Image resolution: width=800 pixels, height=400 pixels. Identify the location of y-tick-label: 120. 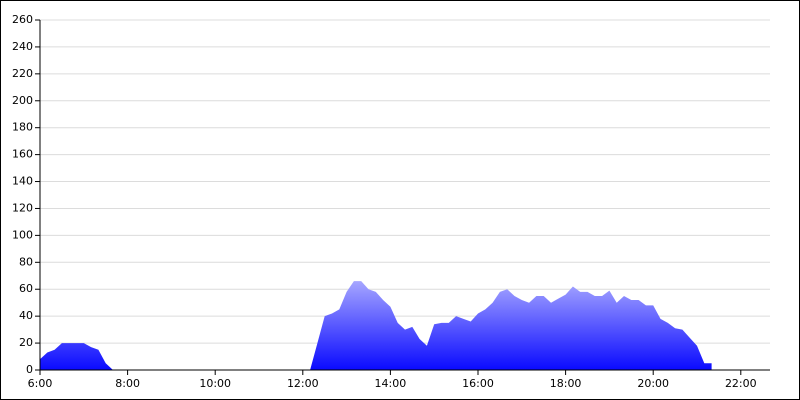
(22, 207).